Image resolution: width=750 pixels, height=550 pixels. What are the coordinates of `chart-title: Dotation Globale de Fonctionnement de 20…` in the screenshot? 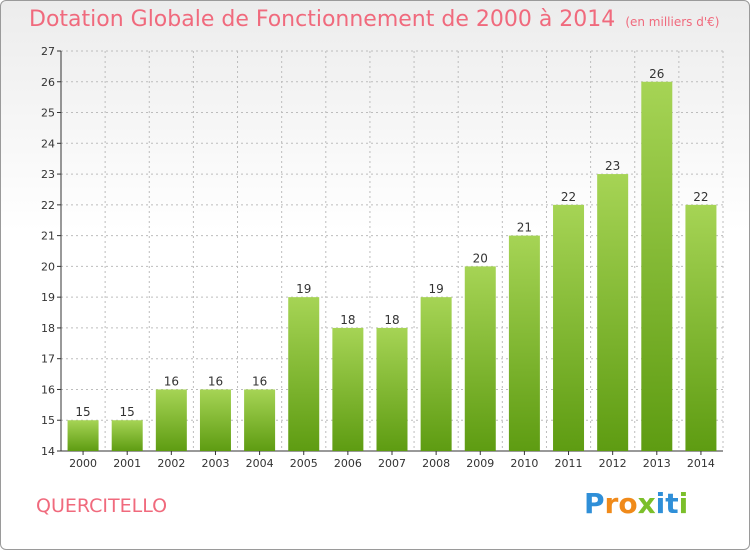 It's located at (374, 19).